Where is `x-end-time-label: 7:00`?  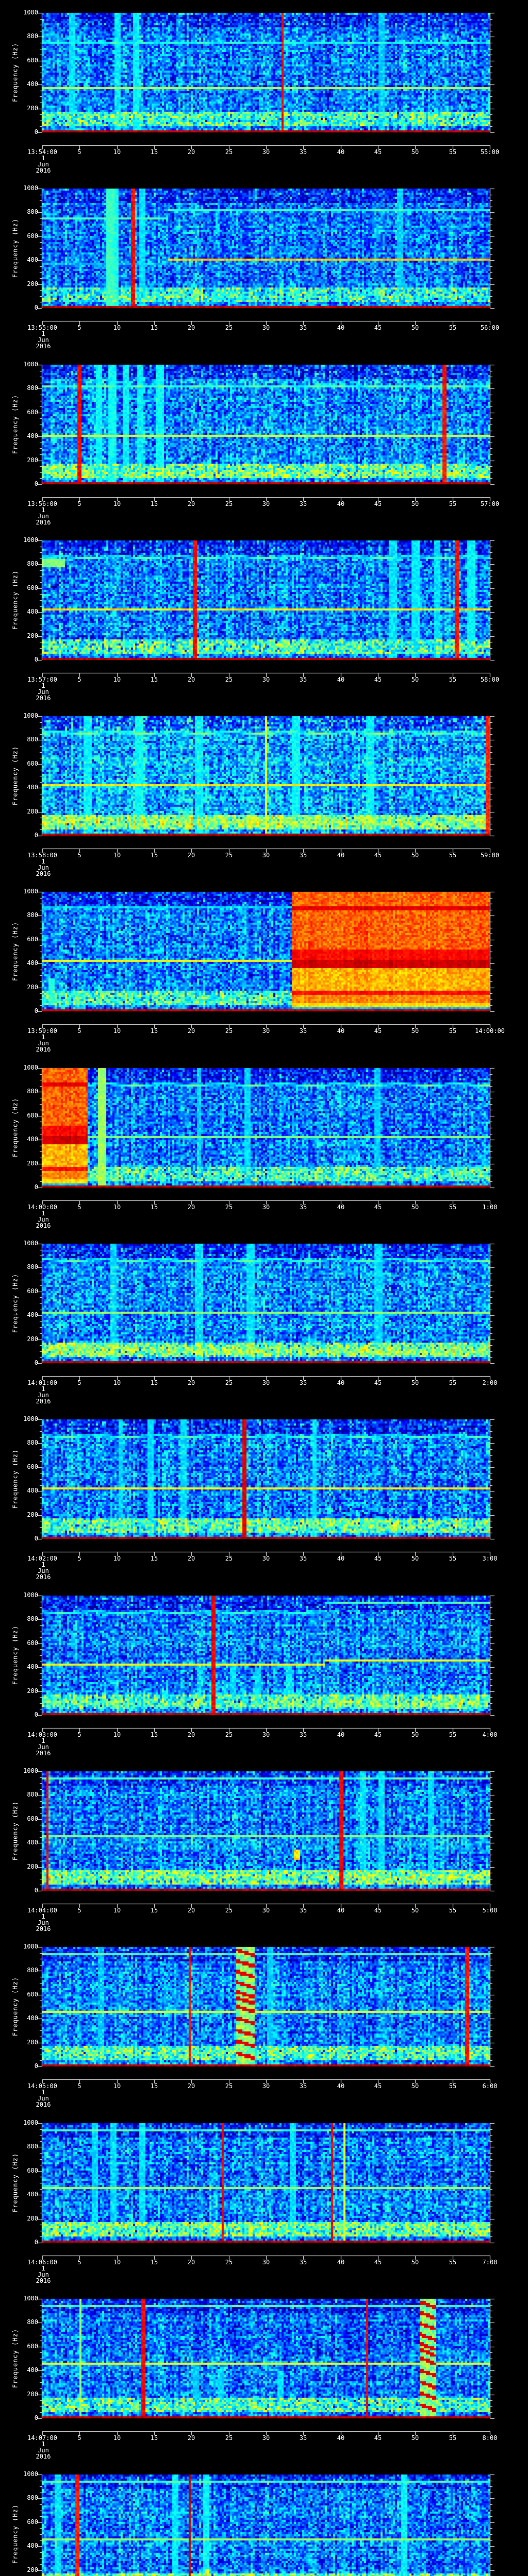
x-end-time-label: 7:00 is located at coordinates (490, 2262).